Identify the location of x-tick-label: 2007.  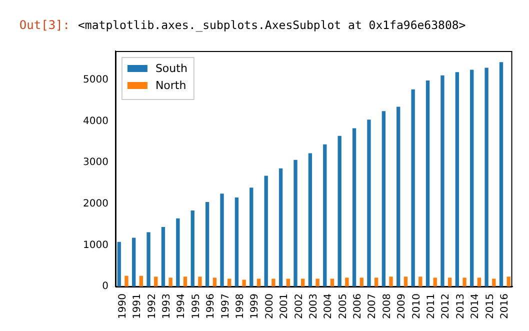
(372, 307).